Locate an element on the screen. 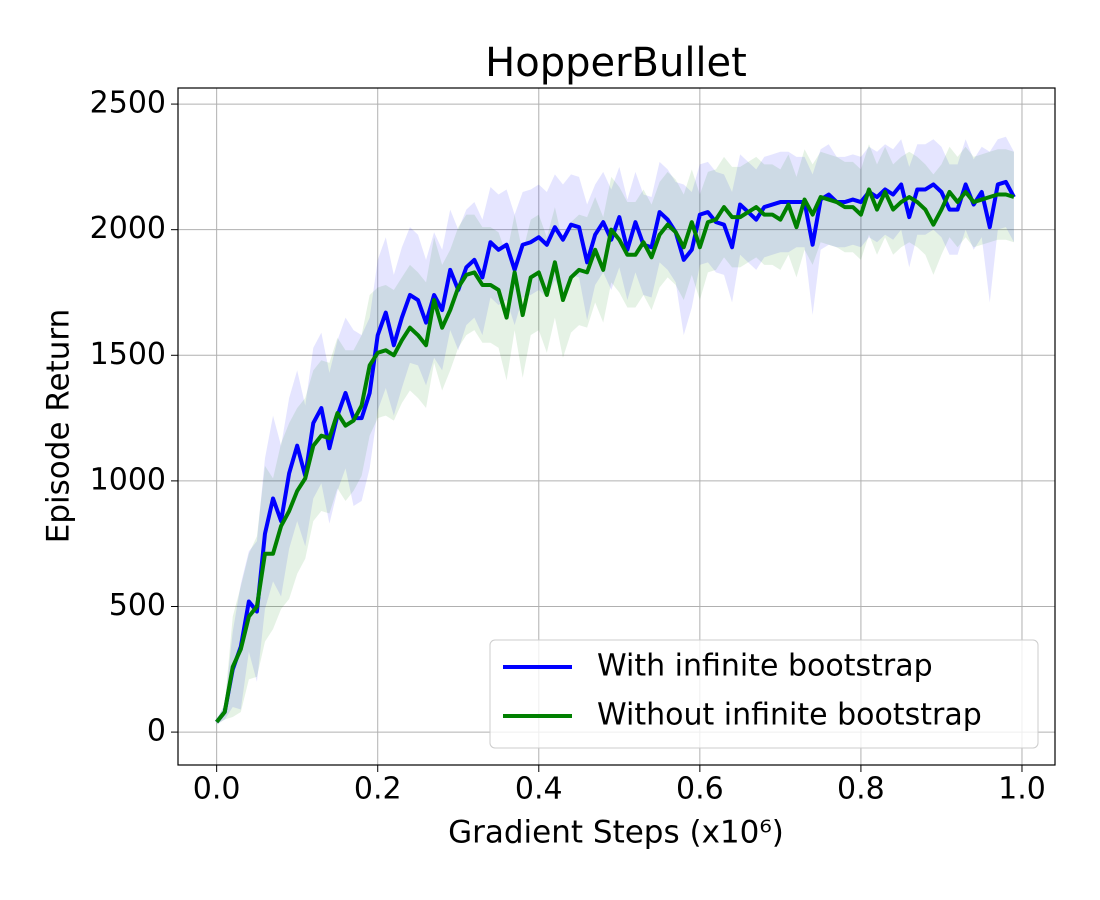 The width and height of the screenshot is (1100, 900). x-tick-label: 0.2 is located at coordinates (378, 789).